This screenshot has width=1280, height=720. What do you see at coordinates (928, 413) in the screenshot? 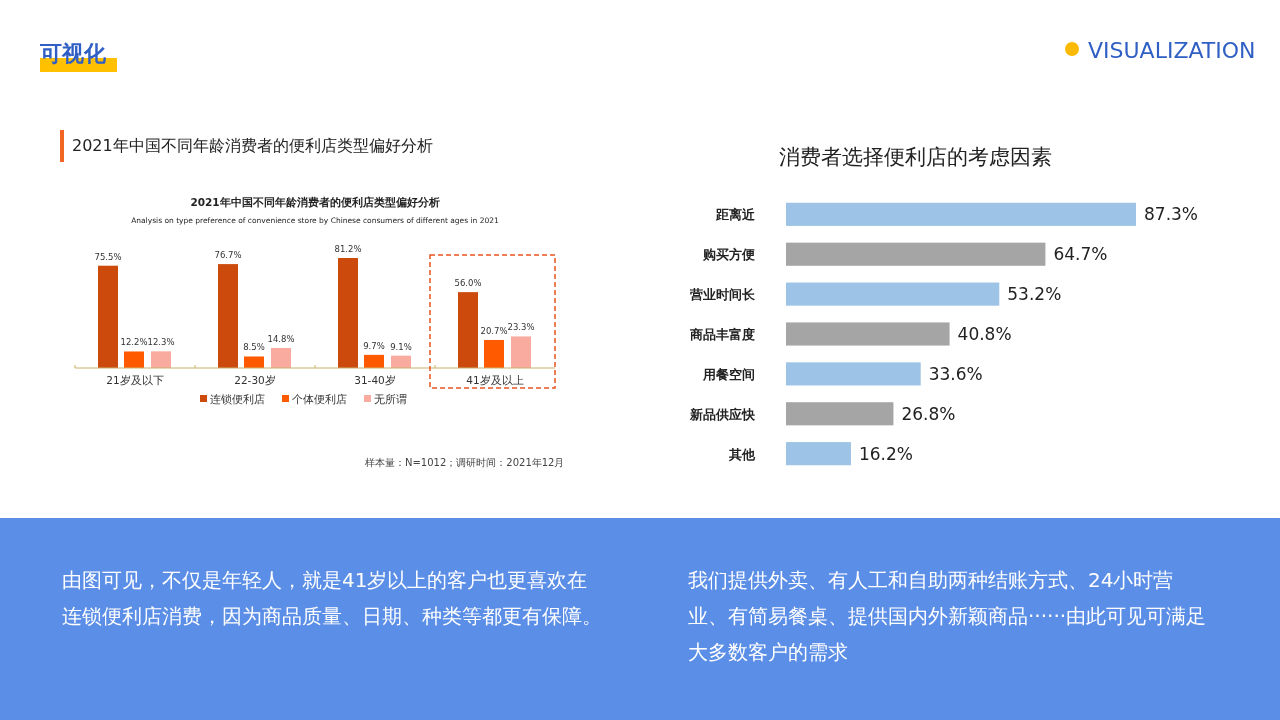
I see `data-label: 26.8%` at bounding box center [928, 413].